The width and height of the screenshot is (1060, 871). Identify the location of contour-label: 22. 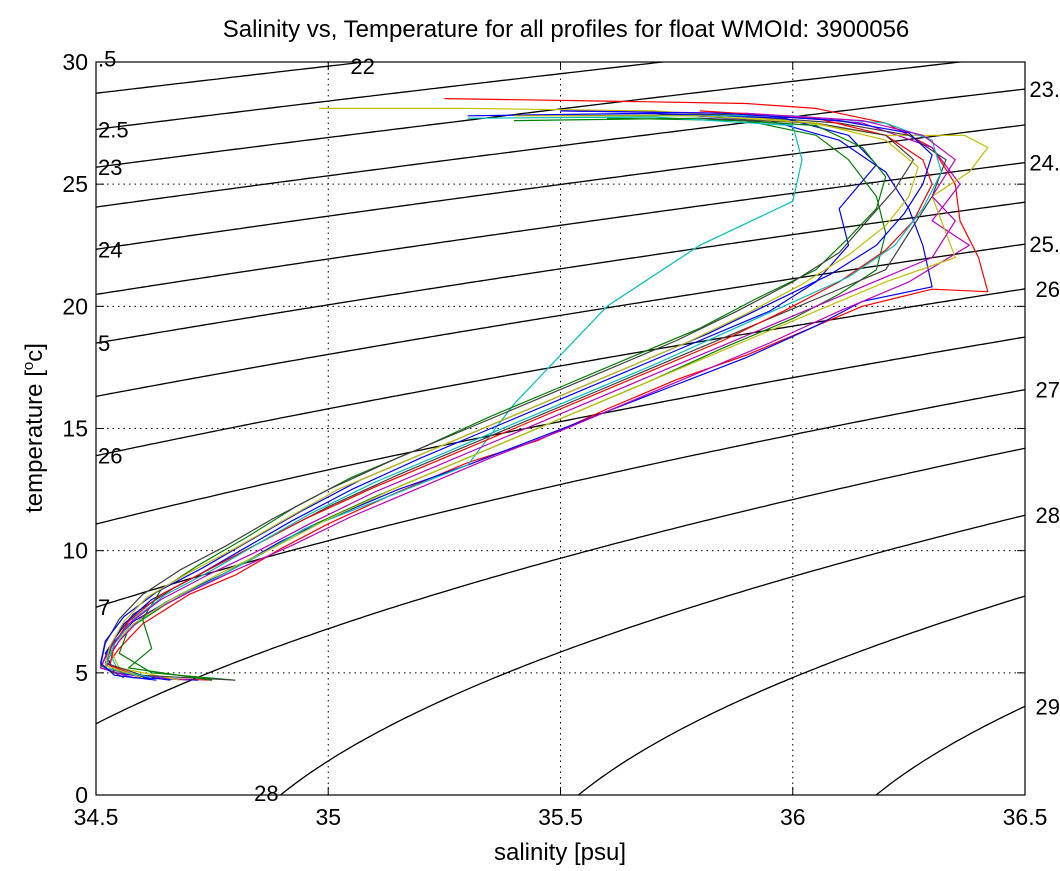
(362, 66).